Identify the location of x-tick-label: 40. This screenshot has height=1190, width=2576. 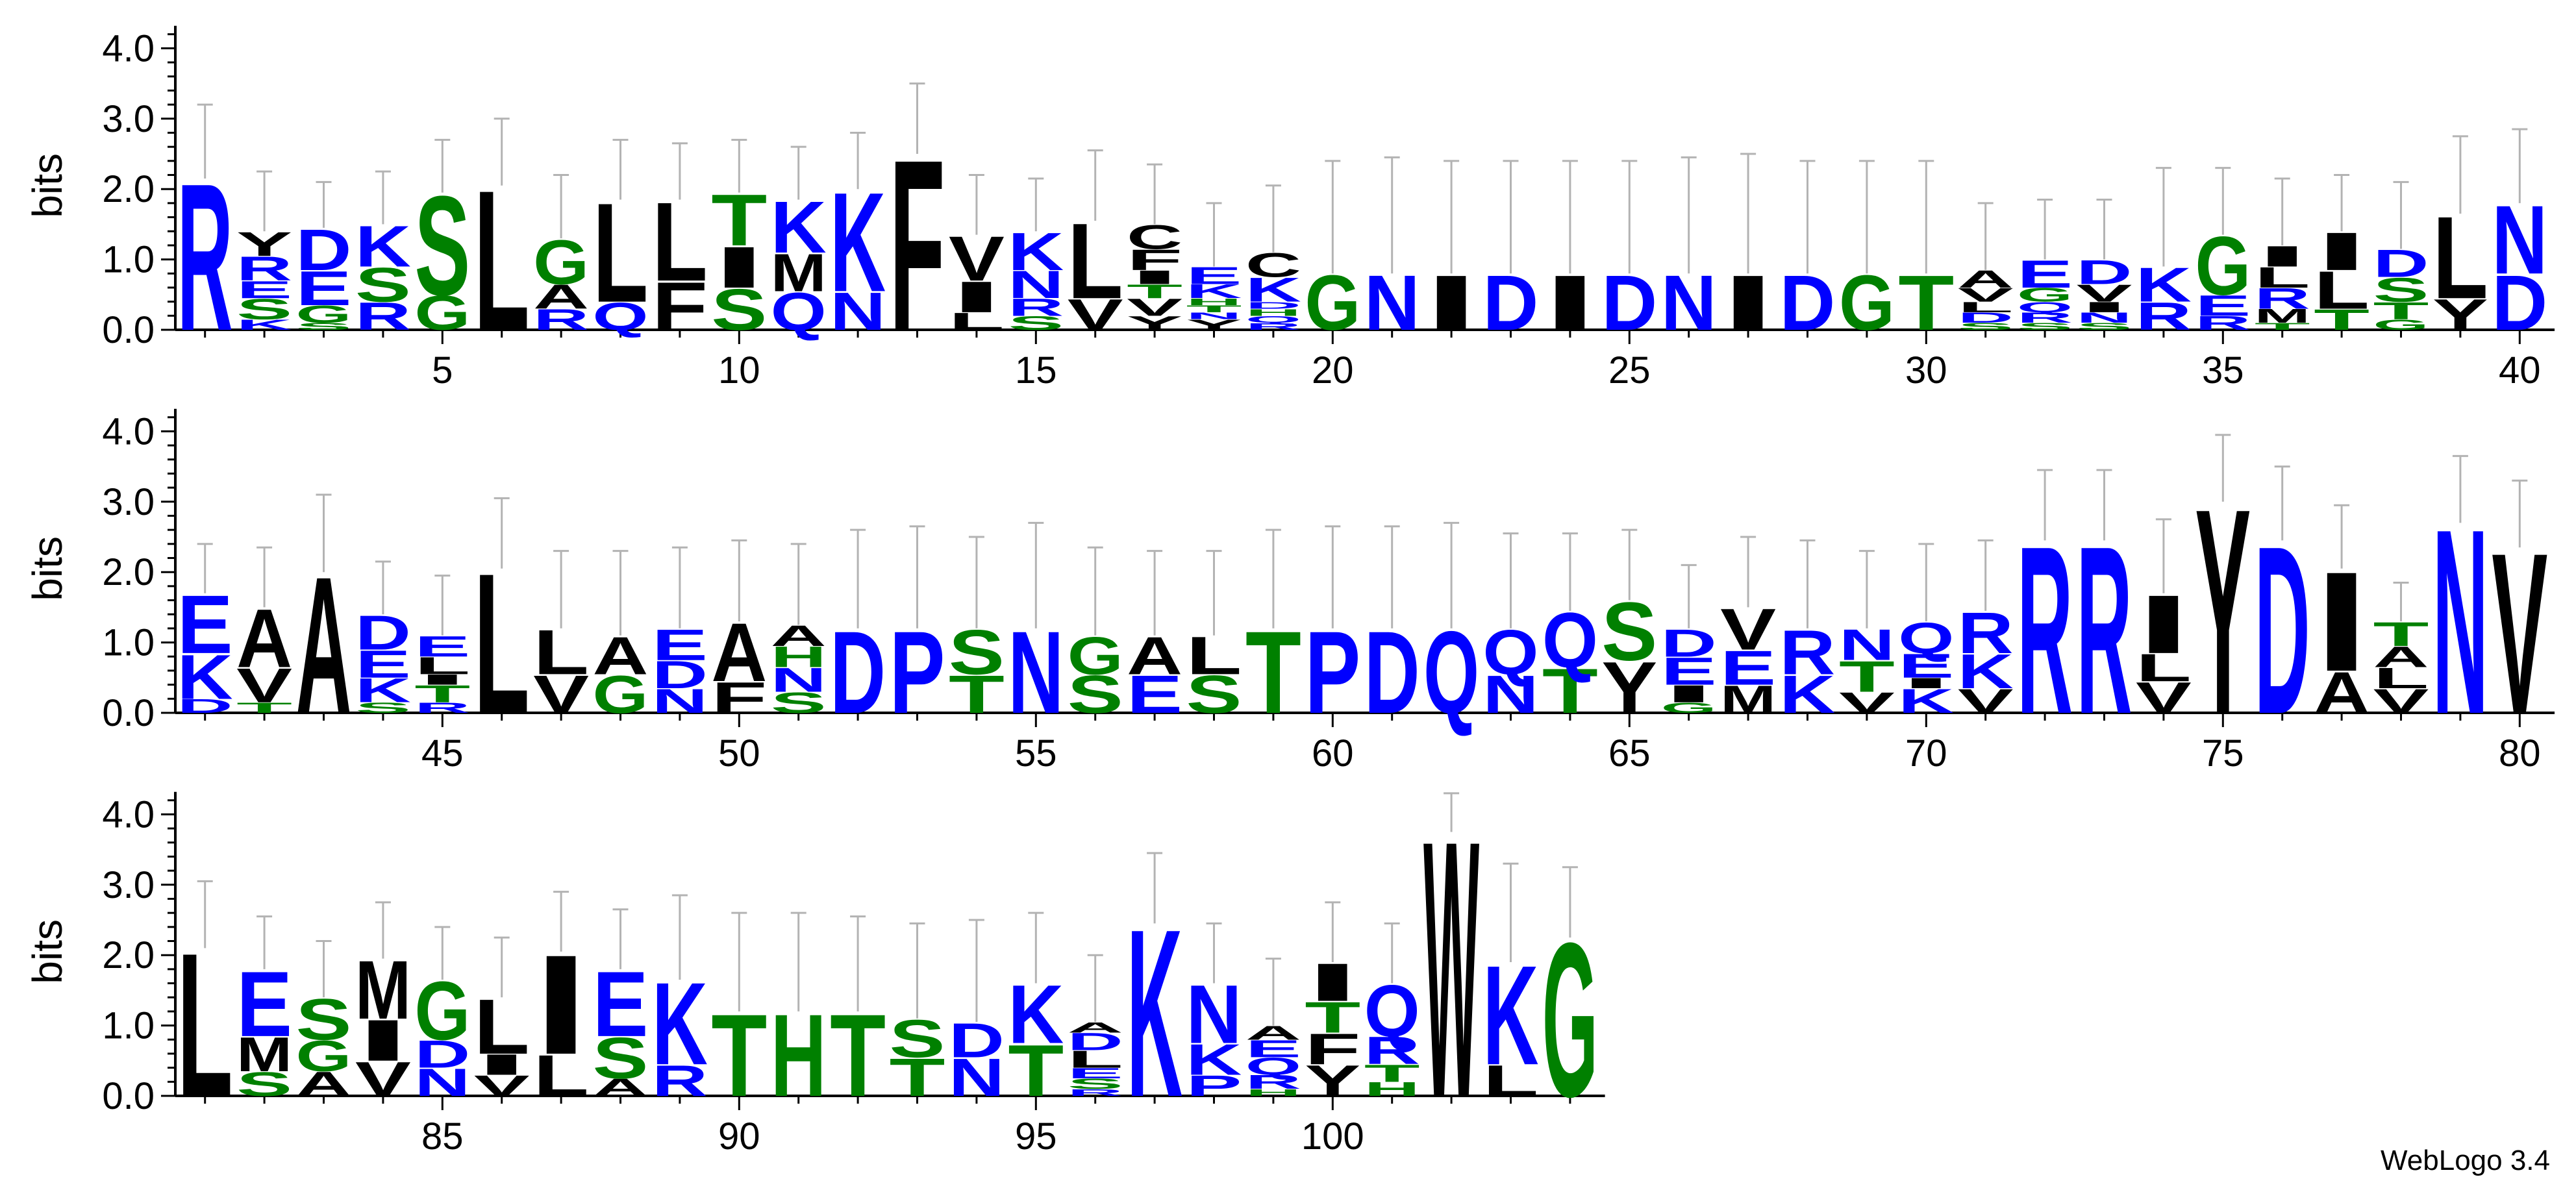
(2520, 370).